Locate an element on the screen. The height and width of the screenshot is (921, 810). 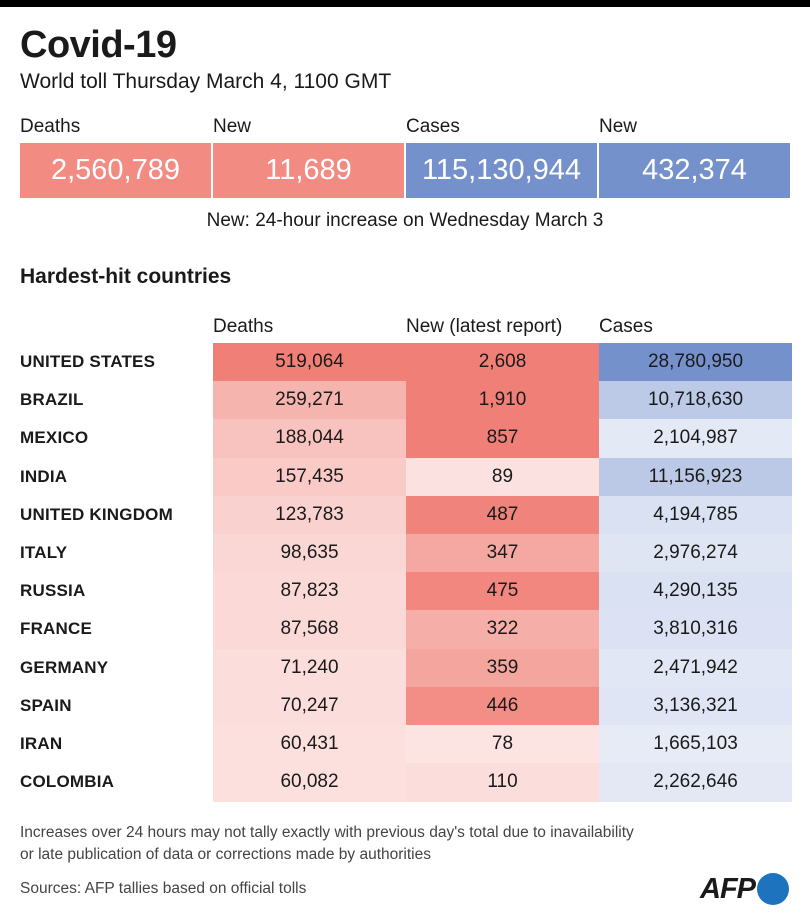
afp-logo: AFP is located at coordinates (744, 889).